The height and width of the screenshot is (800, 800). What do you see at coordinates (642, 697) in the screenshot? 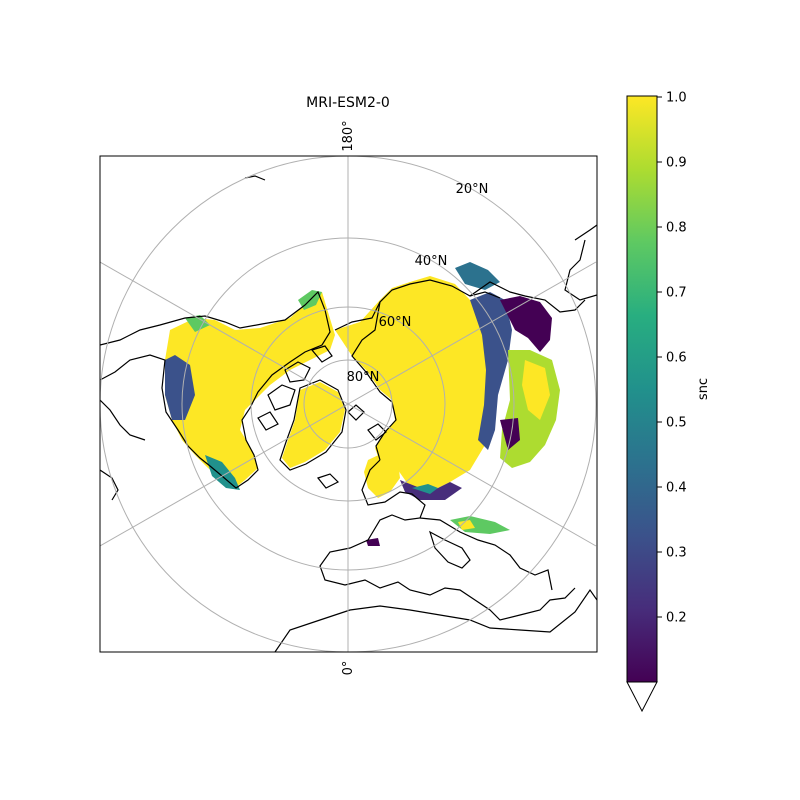
I see `colorbar-extend-min` at bounding box center [642, 697].